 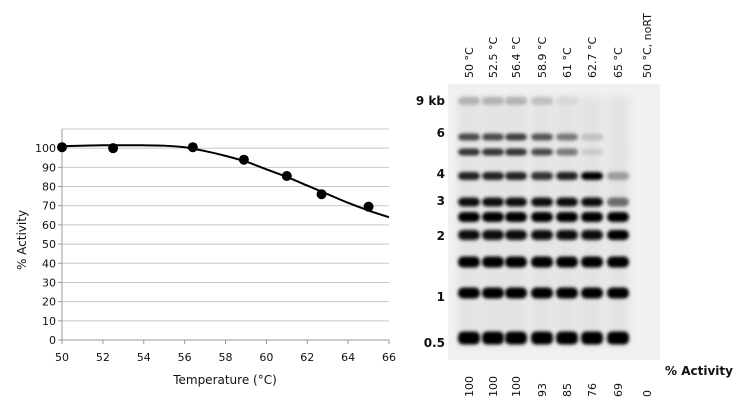 What do you see at coordinates (49, 302) in the screenshot?
I see `y-tick-label: 20` at bounding box center [49, 302].